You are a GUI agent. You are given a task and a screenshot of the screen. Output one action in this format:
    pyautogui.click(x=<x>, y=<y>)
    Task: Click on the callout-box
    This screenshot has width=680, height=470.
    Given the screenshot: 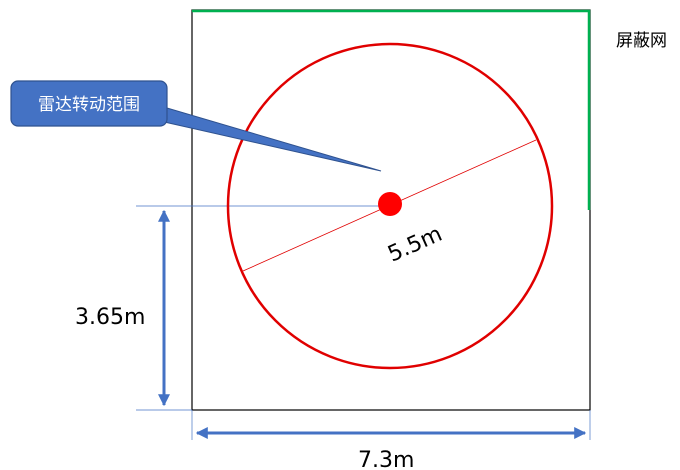 What is the action you would take?
    pyautogui.click(x=89, y=103)
    